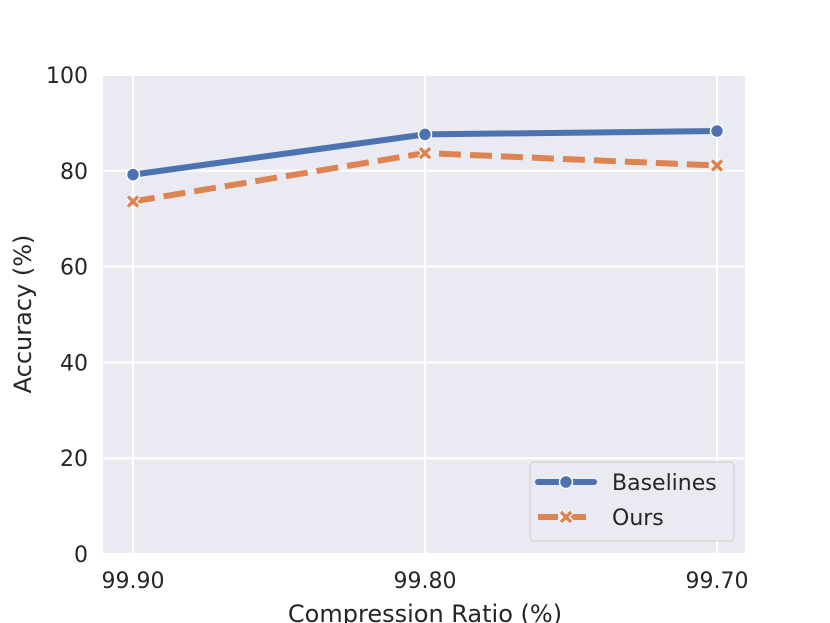  I want to click on legend-baselines-label: Baselines, so click(664, 483).